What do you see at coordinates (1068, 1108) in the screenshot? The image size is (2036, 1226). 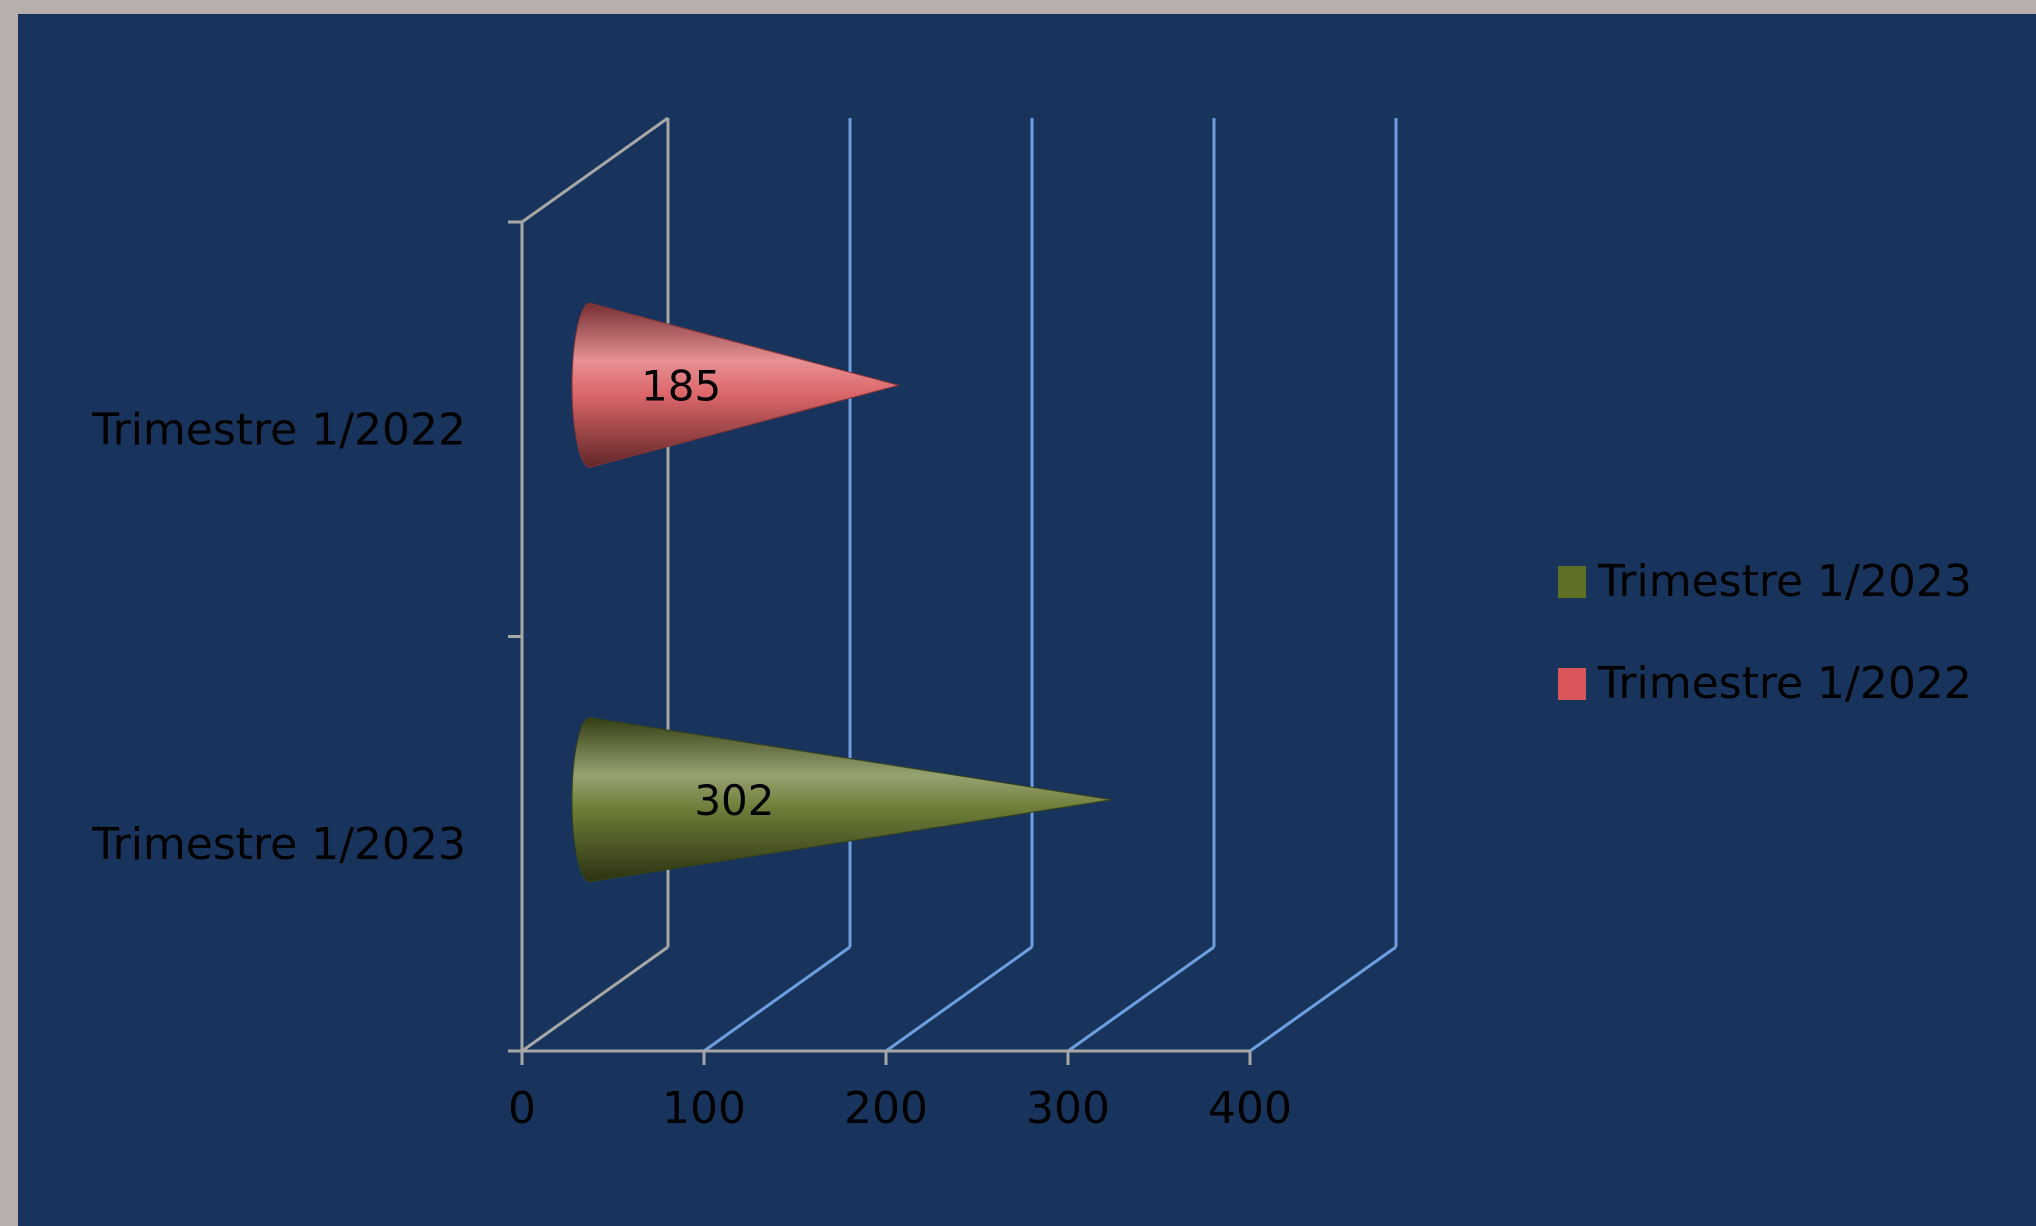 I see `x-tick-label: 300` at bounding box center [1068, 1108].